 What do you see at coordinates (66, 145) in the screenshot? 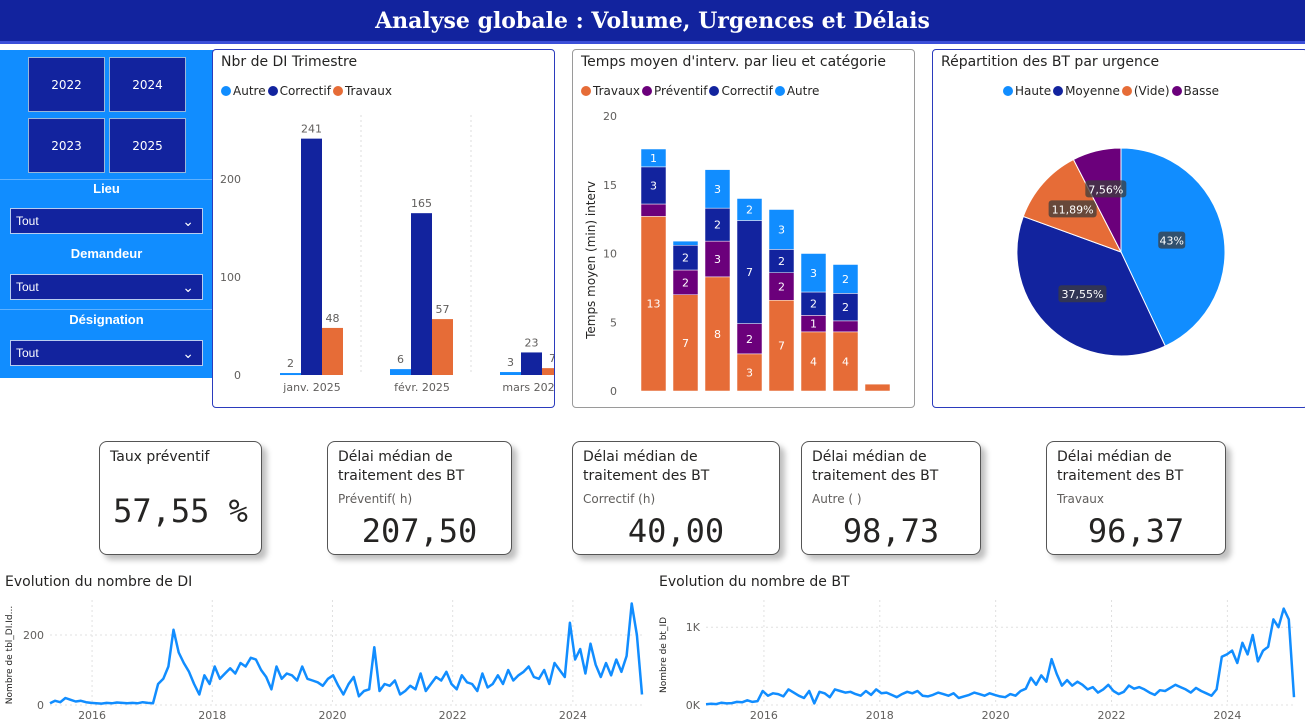
I see `year-button-2023: 2023` at bounding box center [66, 145].